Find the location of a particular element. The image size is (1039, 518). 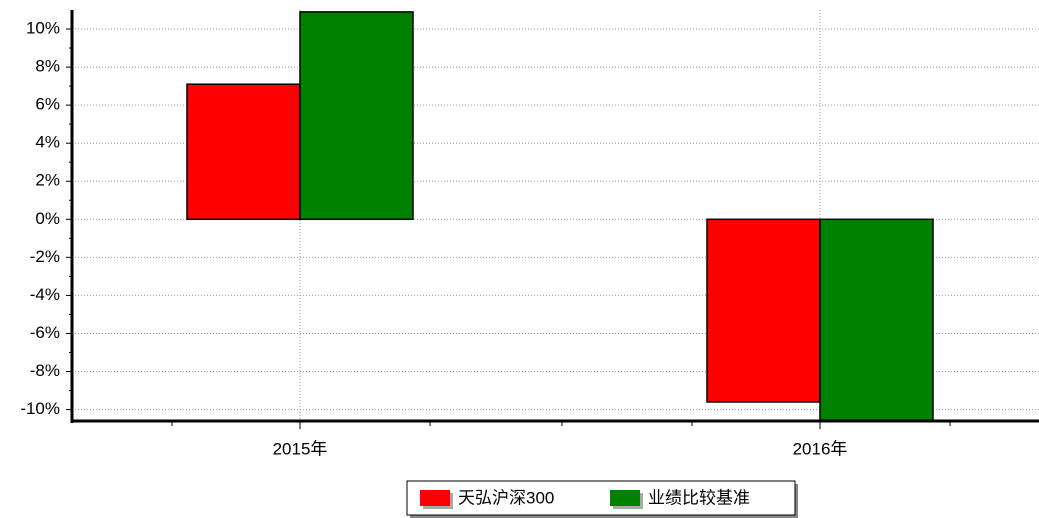

y-tick-label: -8% is located at coordinates (45, 370).